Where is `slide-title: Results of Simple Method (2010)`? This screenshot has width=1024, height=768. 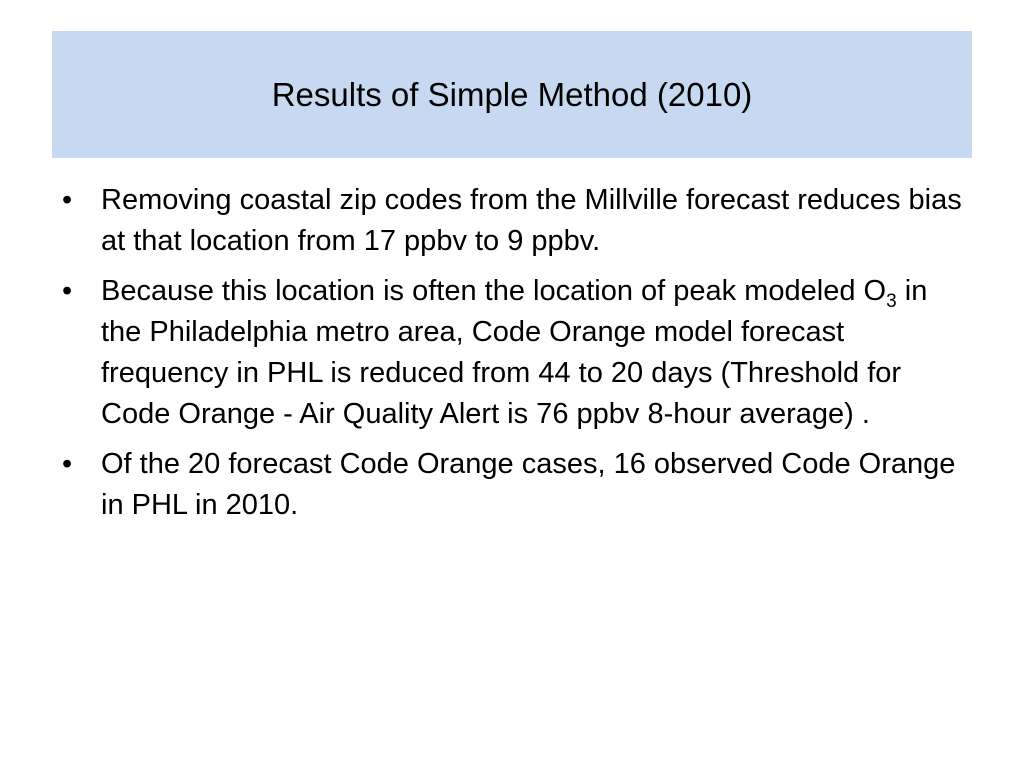
slide-title: Results of Simple Method (2010) is located at coordinates (512, 94).